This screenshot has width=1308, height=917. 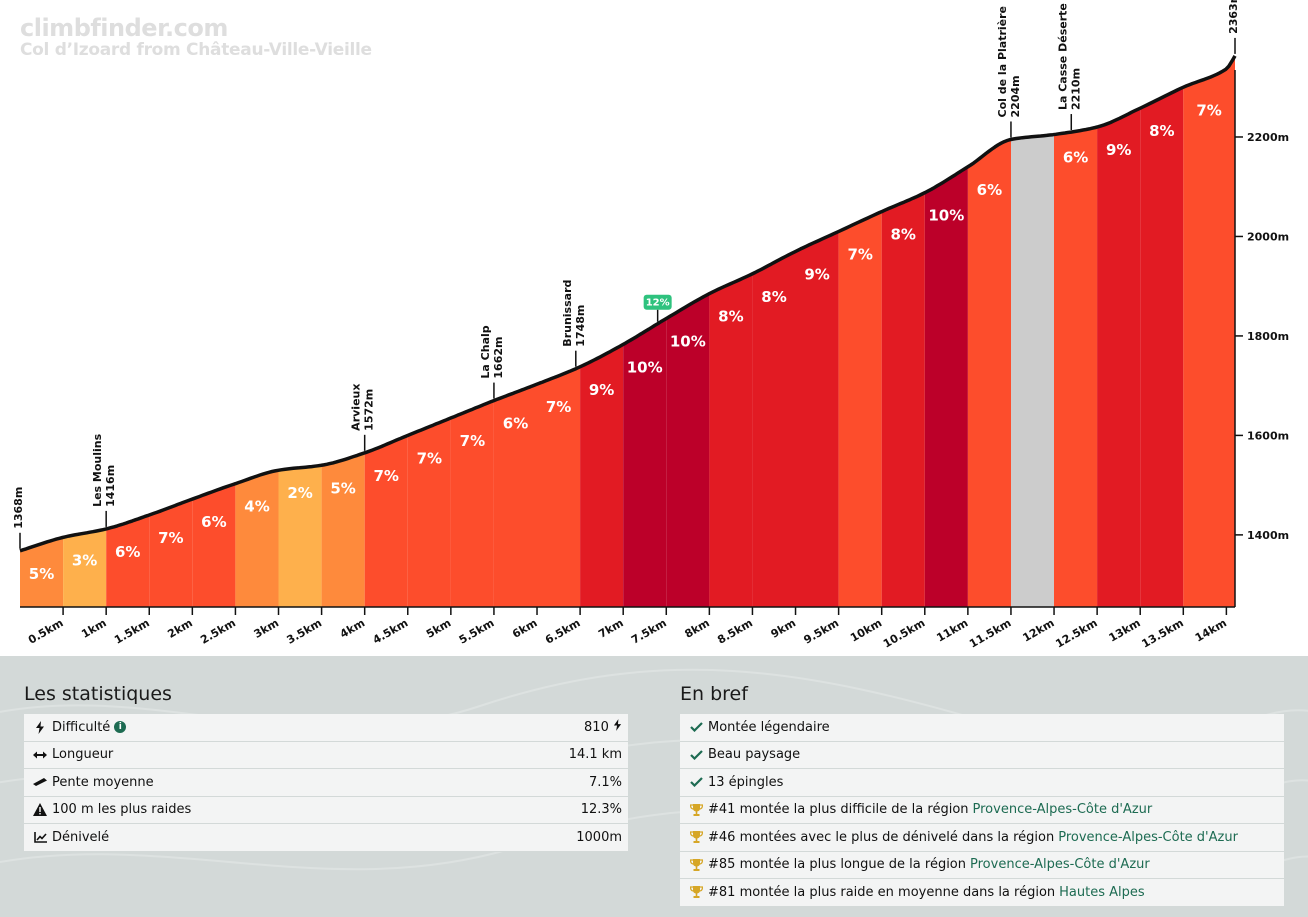 I want to click on info-icon: i, so click(x=120, y=727).